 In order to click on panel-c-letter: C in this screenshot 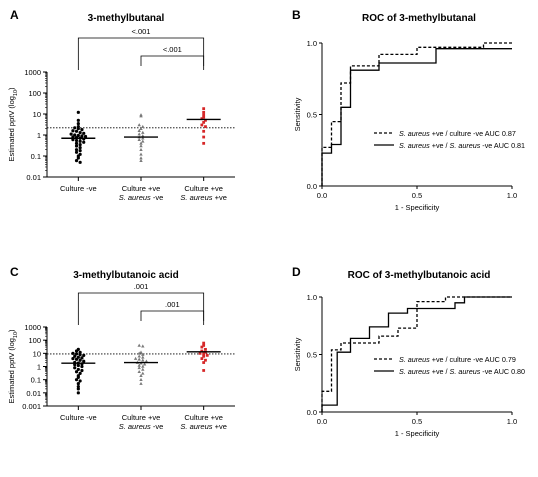, I will do `click(14, 272)`.